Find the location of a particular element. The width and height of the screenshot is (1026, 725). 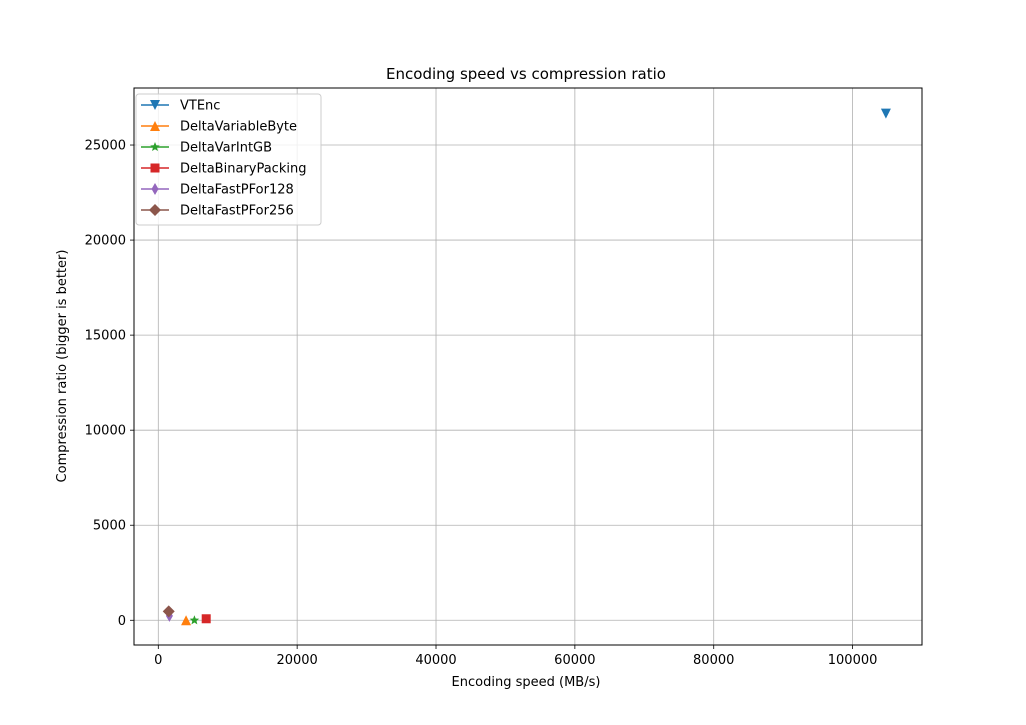

legend-label: DeltaFastPFor256 is located at coordinates (237, 211).